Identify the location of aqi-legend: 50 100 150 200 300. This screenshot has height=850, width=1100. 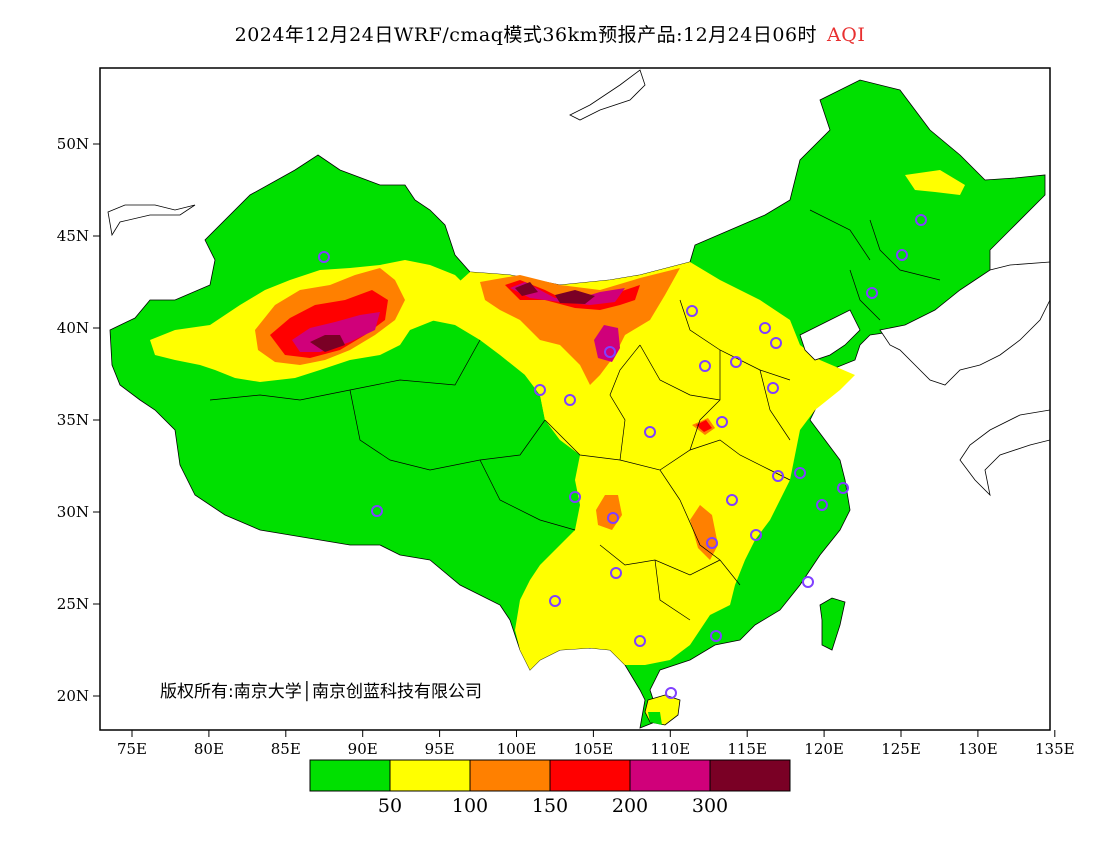
(550, 788).